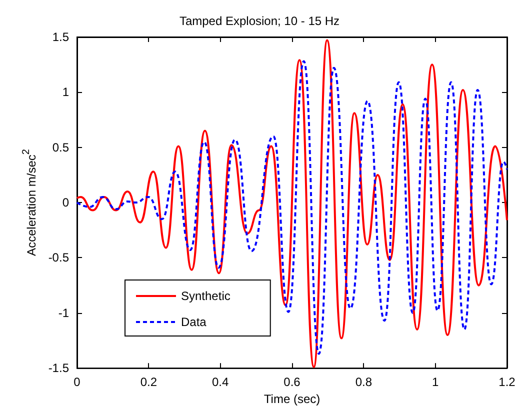 The width and height of the screenshot is (519, 410). Describe the element at coordinates (77, 382) in the screenshot. I see `x-tick-label: 0` at that location.